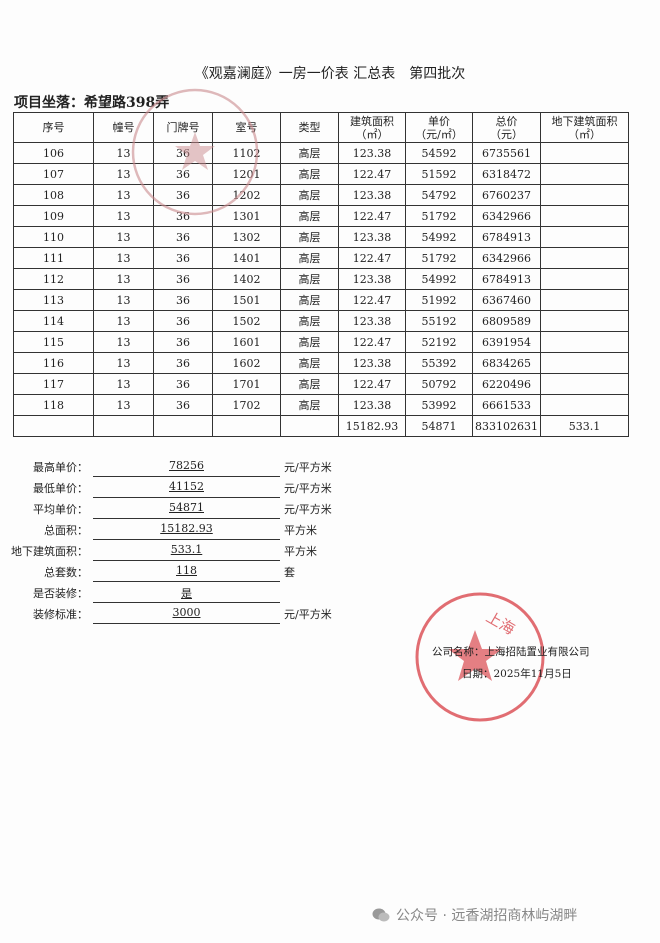 This screenshot has height=943, width=660. Describe the element at coordinates (321, 363) in the screenshot. I see `table-row: 116 13 36 1602 高层 123.38 55392 6834265` at that location.